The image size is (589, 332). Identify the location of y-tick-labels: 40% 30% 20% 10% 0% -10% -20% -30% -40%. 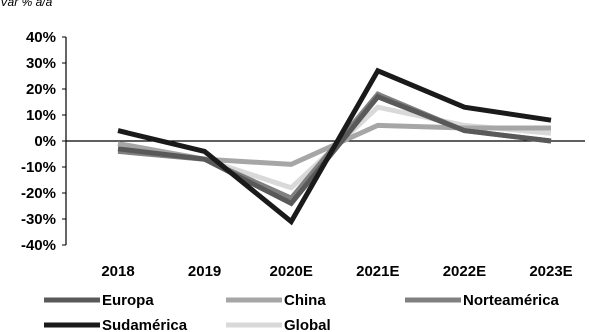
(38, 141).